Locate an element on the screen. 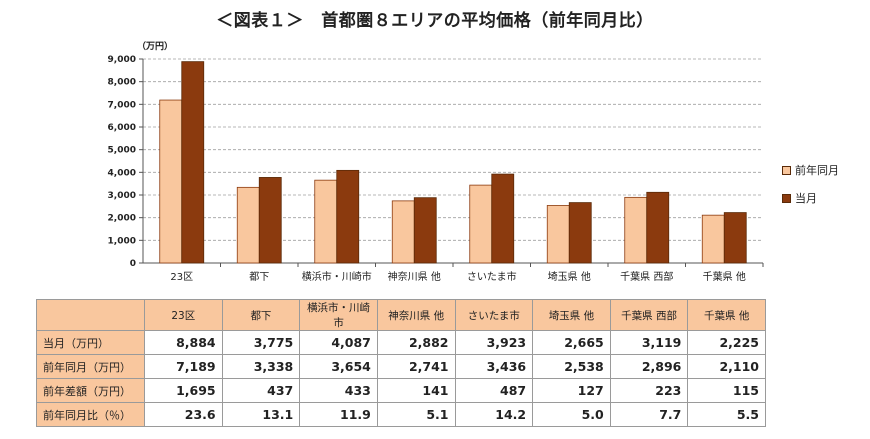 This screenshot has height=439, width=870. legend-item-prev: 前年同月 is located at coordinates (810, 170).